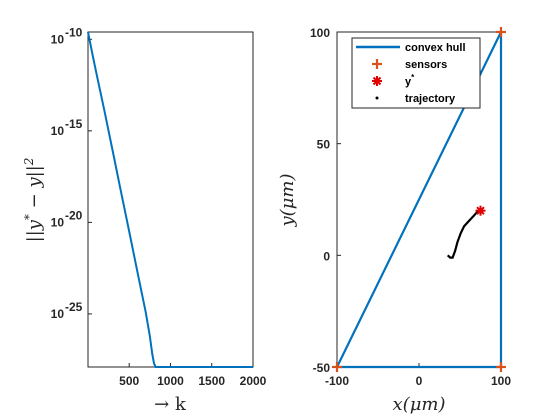  I want to click on left-y-tick-exponent: -25, so click(74, 307).